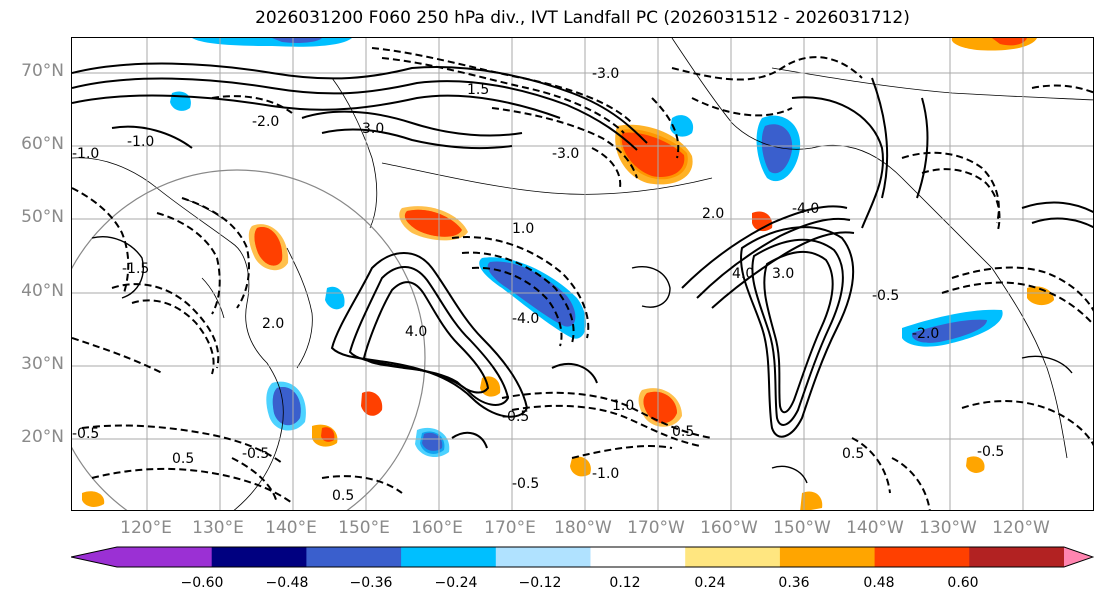  What do you see at coordinates (42, 217) in the screenshot?
I see `lat-label-50n: 50°N` at bounding box center [42, 217].